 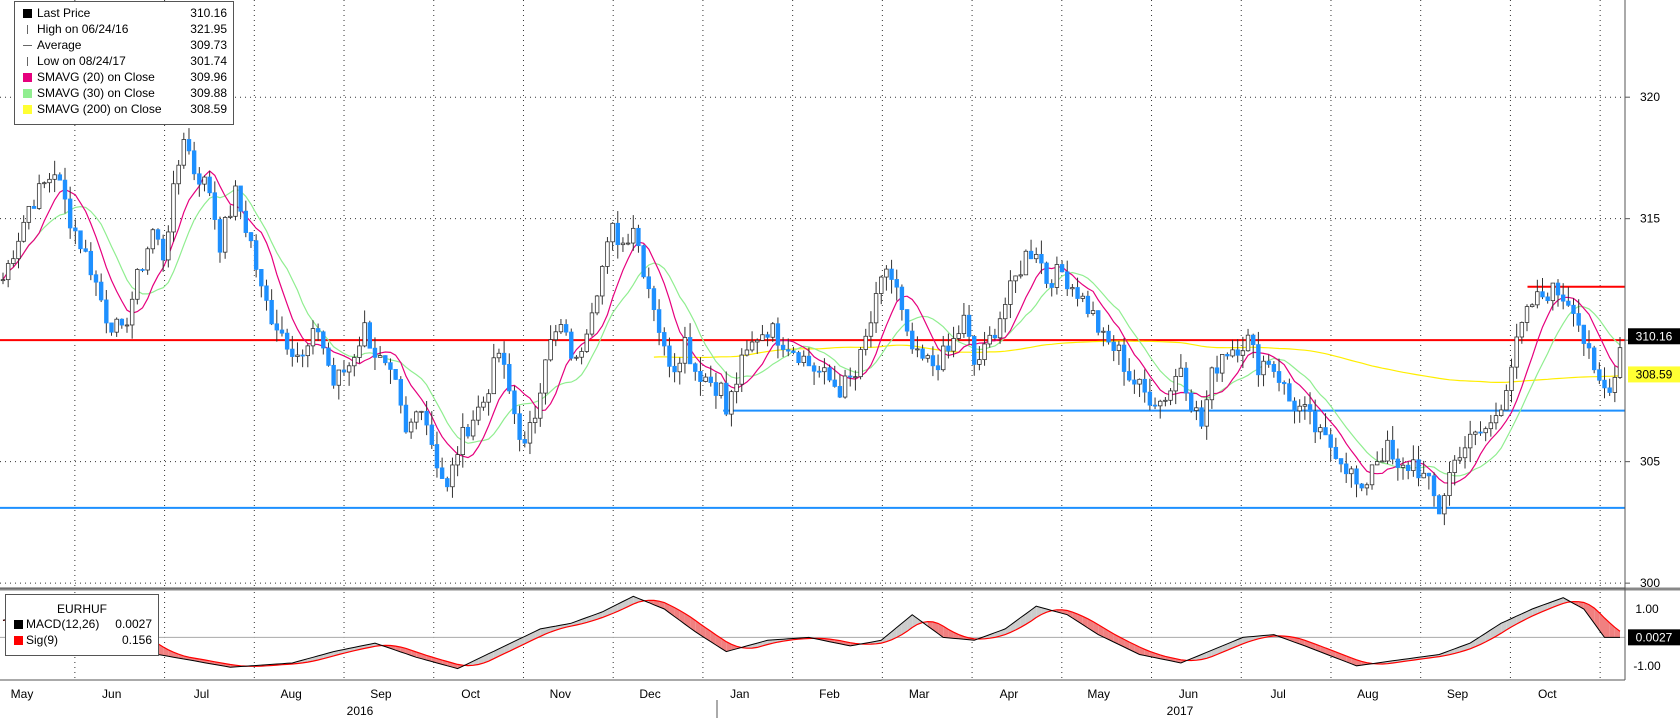 I want to click on month-label: Mar, so click(x=919, y=694).